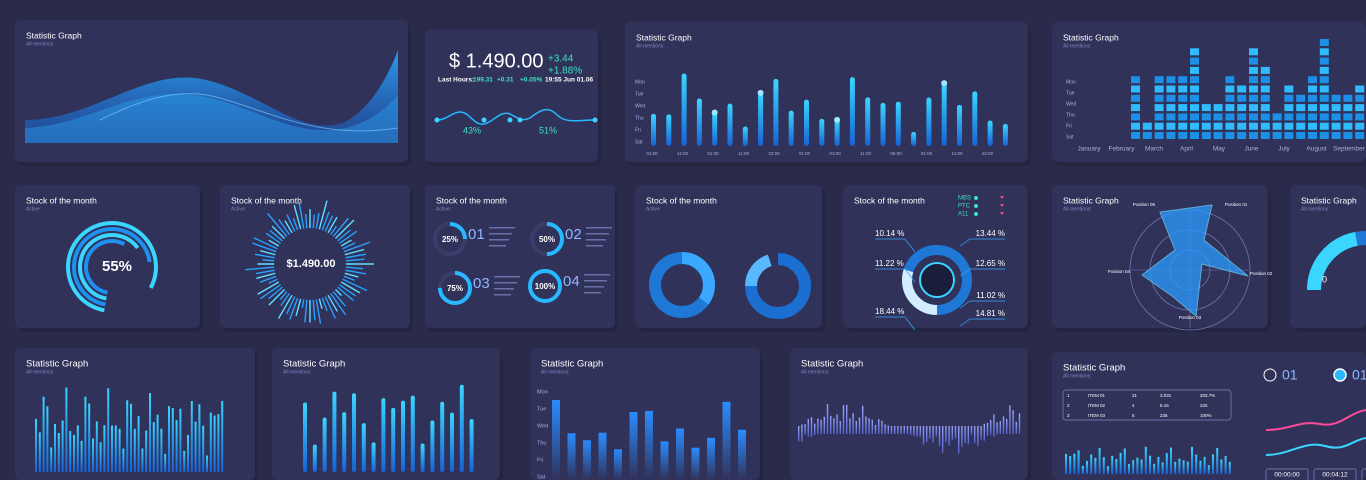 Image resolution: width=1366 pixels, height=480 pixels. What do you see at coordinates (516, 116) in the screenshot?
I see `sparkline` at bounding box center [516, 116].